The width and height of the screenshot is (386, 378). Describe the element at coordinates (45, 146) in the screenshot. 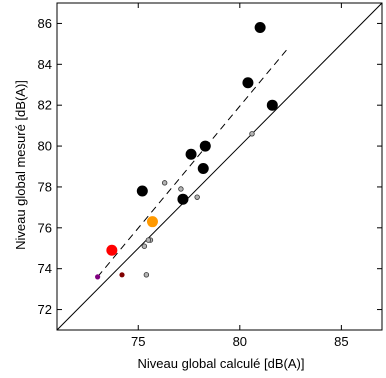

I see `y-tick-label: 80` at that location.